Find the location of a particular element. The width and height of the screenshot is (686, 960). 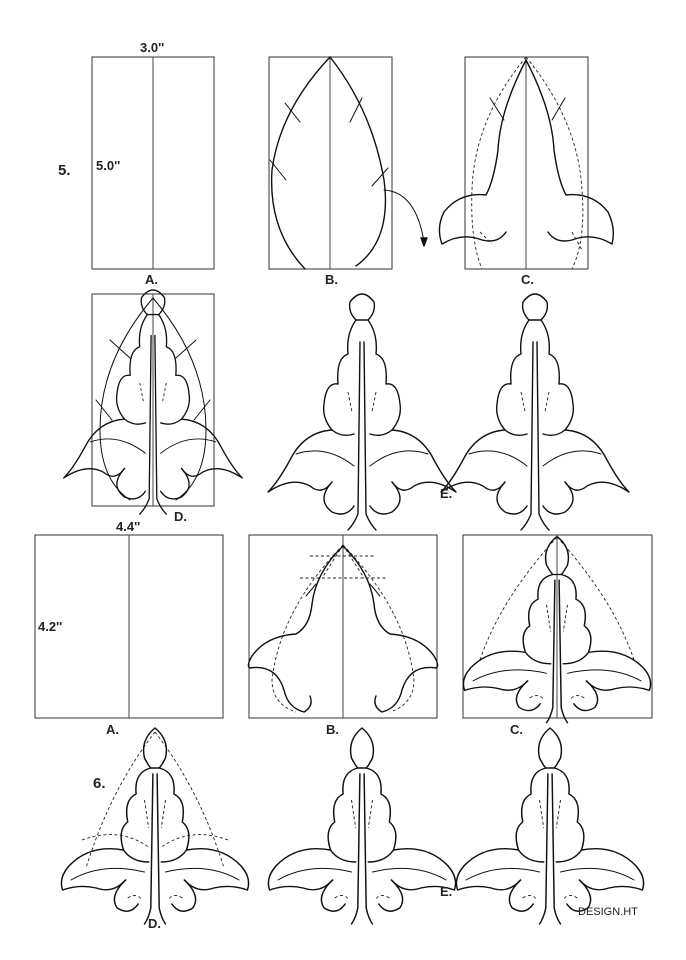

panel-6c-construction is located at coordinates (557, 629).